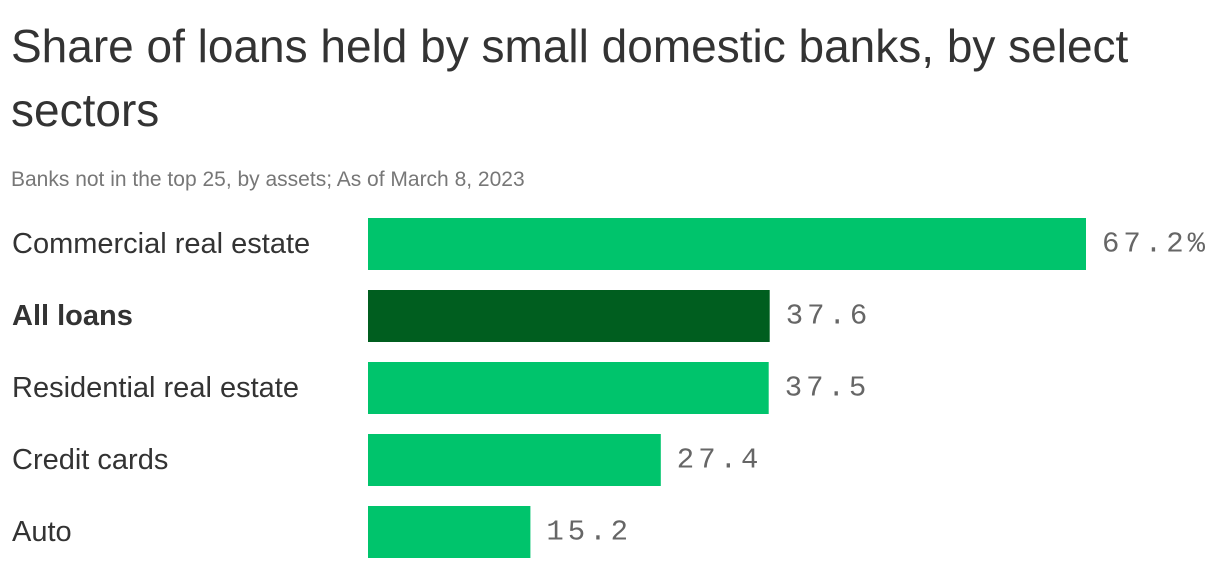 The width and height of the screenshot is (1220, 568). Describe the element at coordinates (90, 460) in the screenshot. I see `category-label-credit-cards: Credit cards` at that location.